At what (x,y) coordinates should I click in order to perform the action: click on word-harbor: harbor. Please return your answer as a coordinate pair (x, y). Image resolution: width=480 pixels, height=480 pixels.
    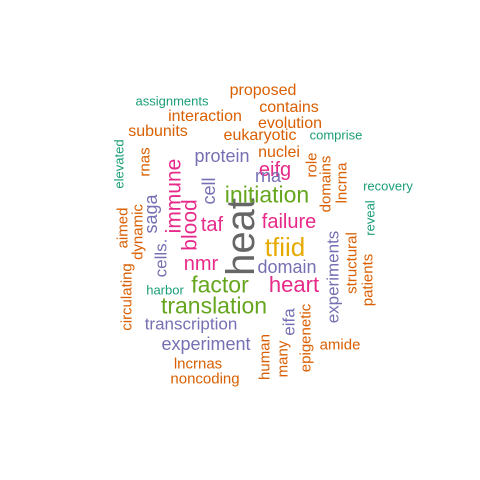
    Looking at the image, I should click on (165, 290).